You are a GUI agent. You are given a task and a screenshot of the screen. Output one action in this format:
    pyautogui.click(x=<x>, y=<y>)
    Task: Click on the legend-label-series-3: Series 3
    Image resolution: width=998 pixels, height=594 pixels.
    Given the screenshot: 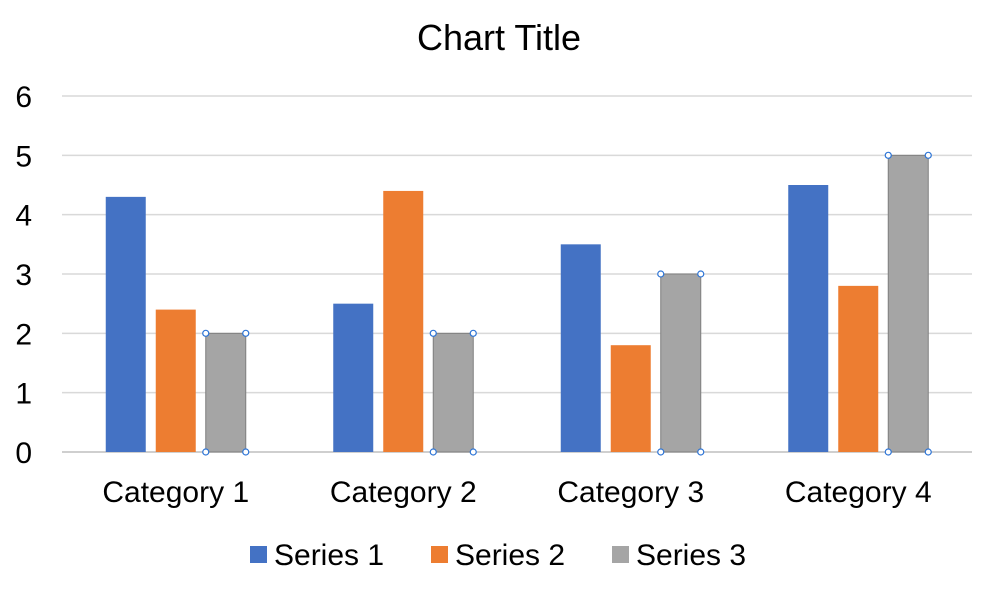 What is the action you would take?
    pyautogui.click(x=691, y=555)
    